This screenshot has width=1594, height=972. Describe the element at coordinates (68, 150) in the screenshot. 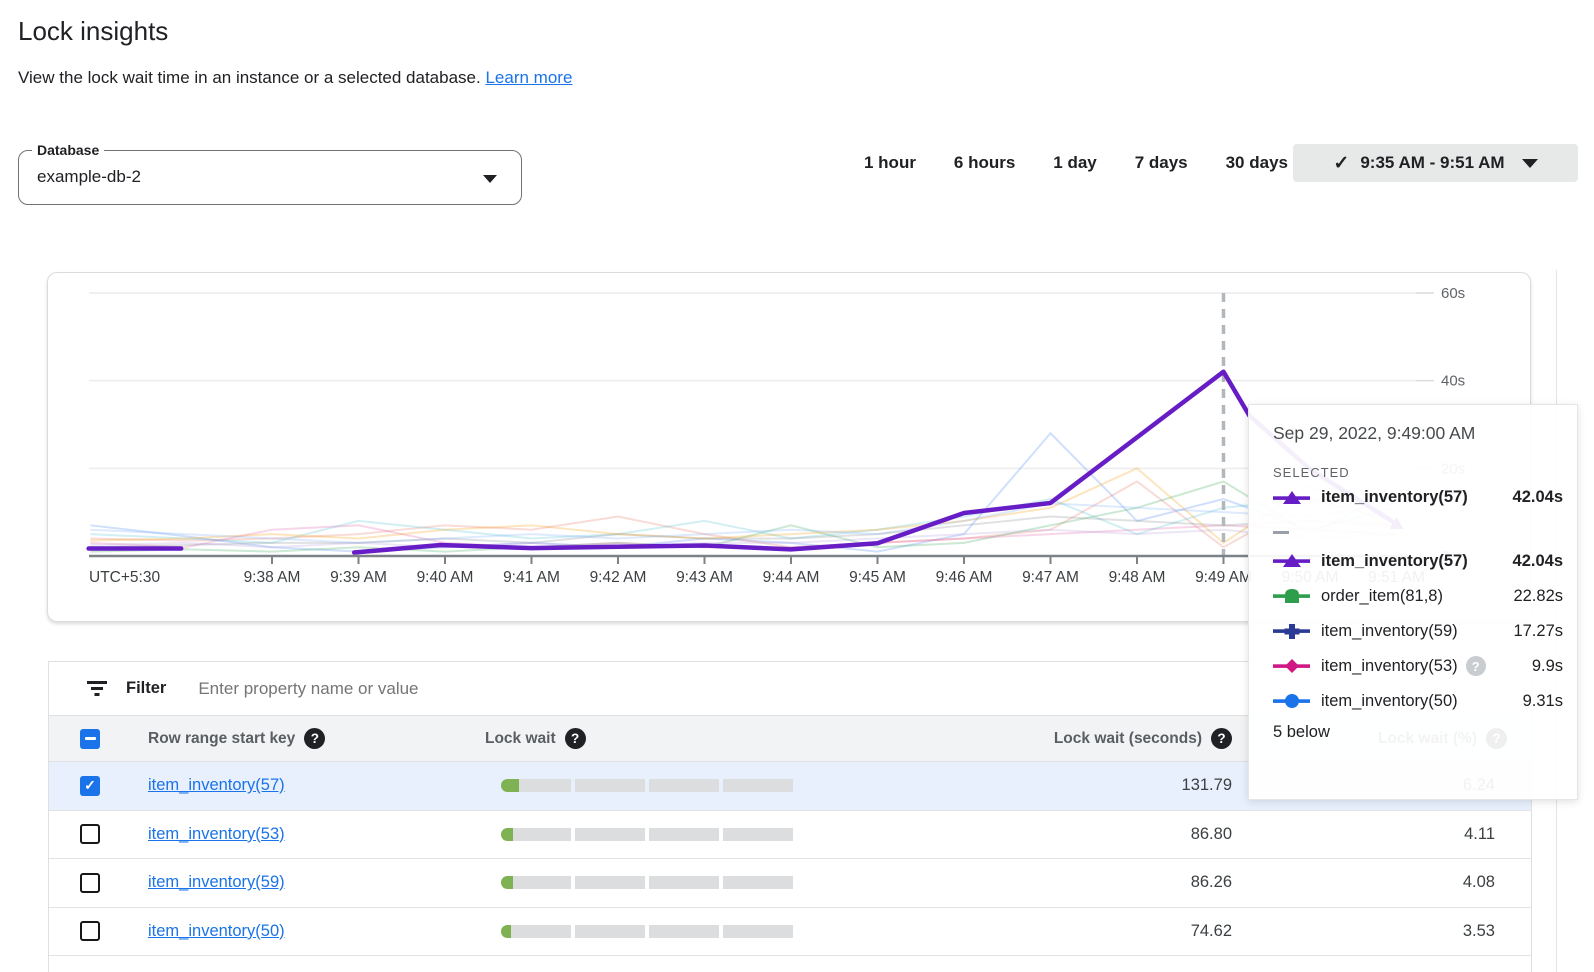

I see `database-select-label: Database` at that location.